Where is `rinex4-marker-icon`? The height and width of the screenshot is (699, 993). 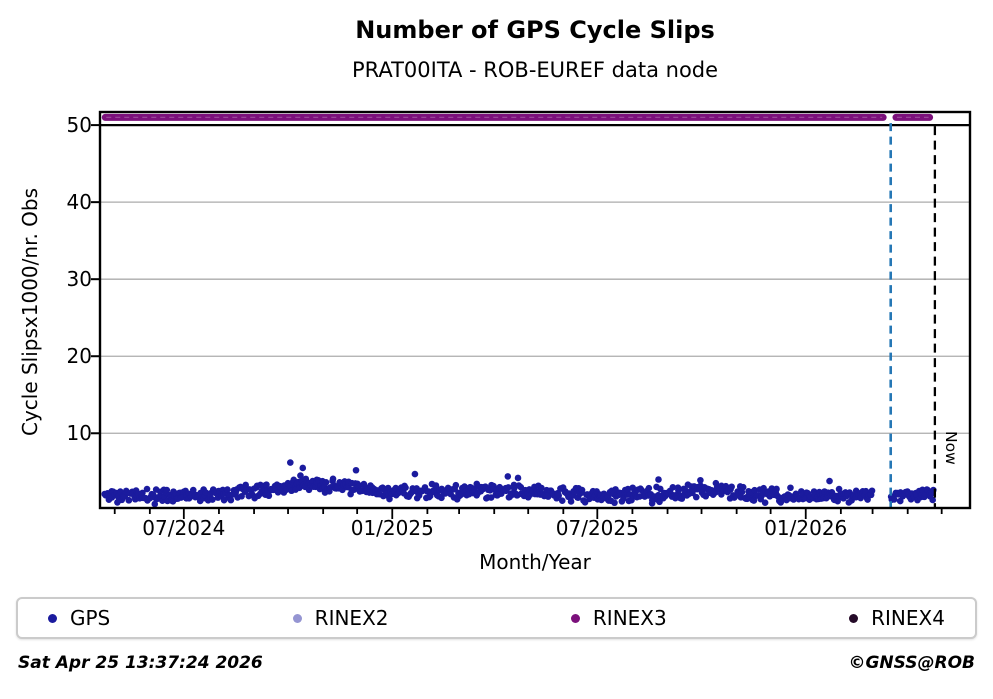 rinex4-marker-icon is located at coordinates (854, 618).